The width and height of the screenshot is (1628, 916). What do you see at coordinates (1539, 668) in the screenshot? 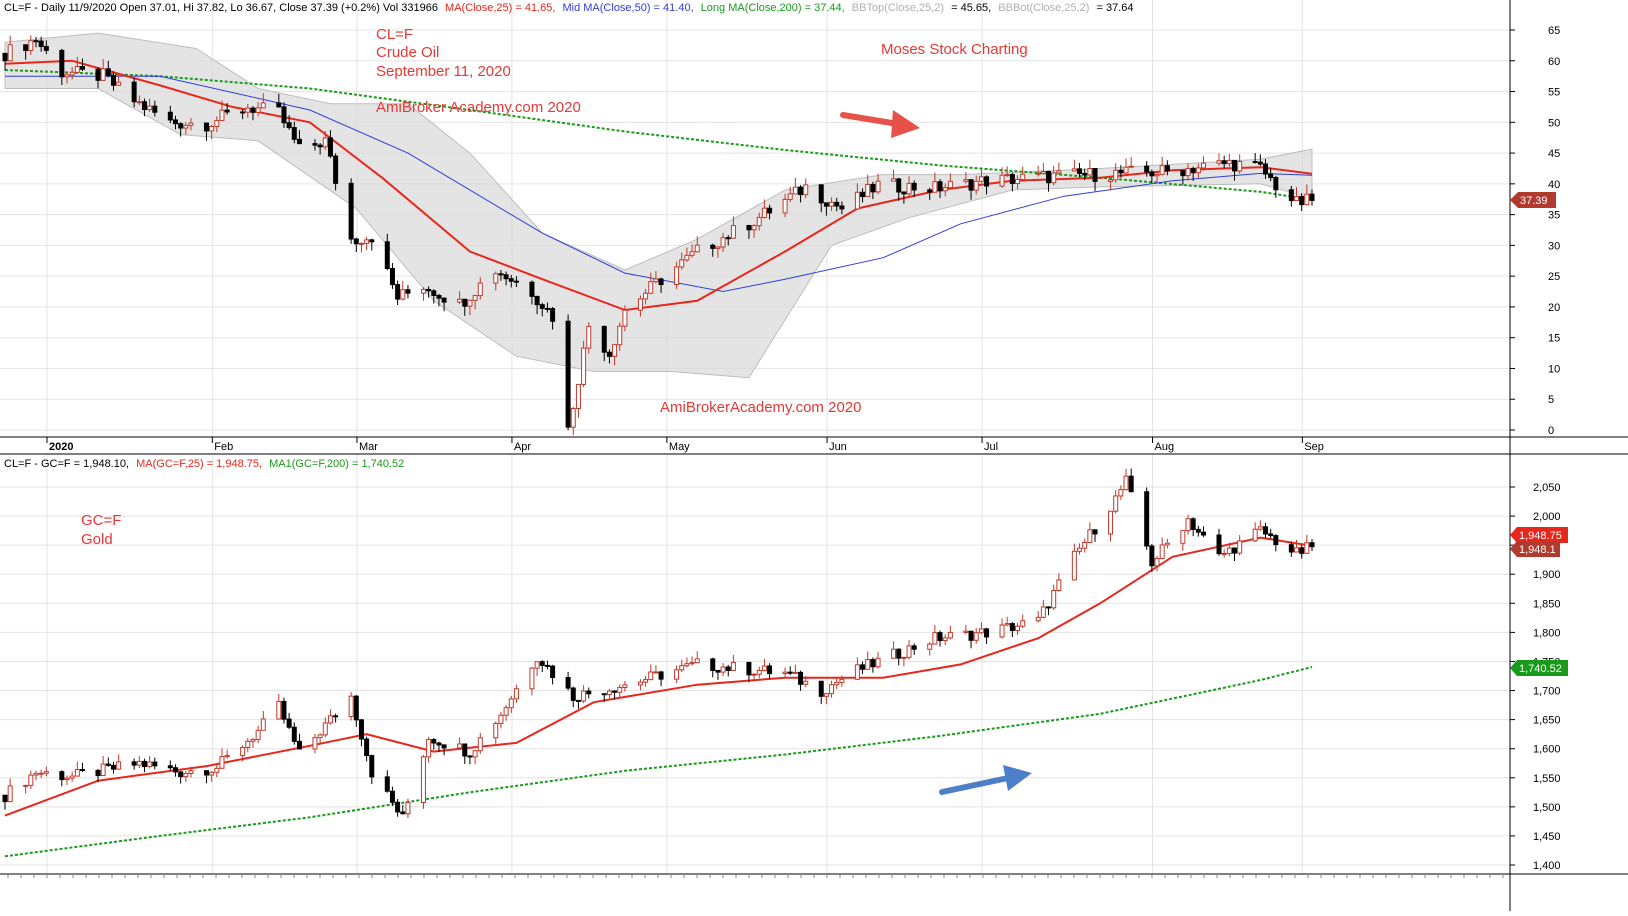
I see `gold-ma200-tag: 1,740.52` at bounding box center [1539, 668].